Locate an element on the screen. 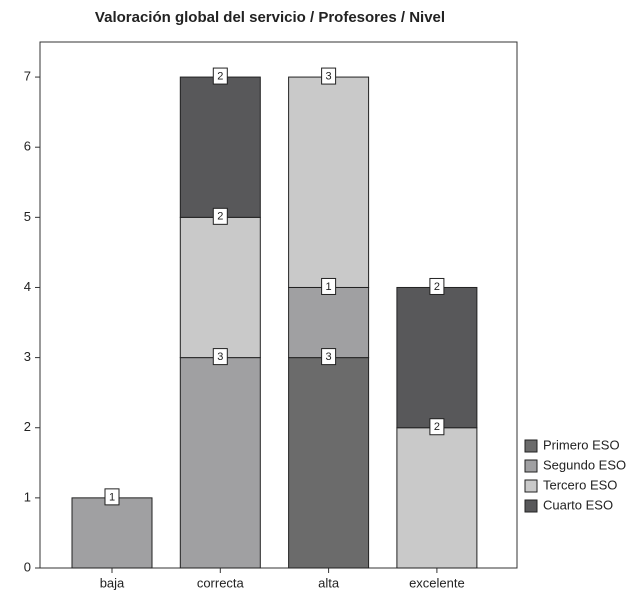 The height and width of the screenshot is (603, 639). y-tick-label: 6 is located at coordinates (27, 146).